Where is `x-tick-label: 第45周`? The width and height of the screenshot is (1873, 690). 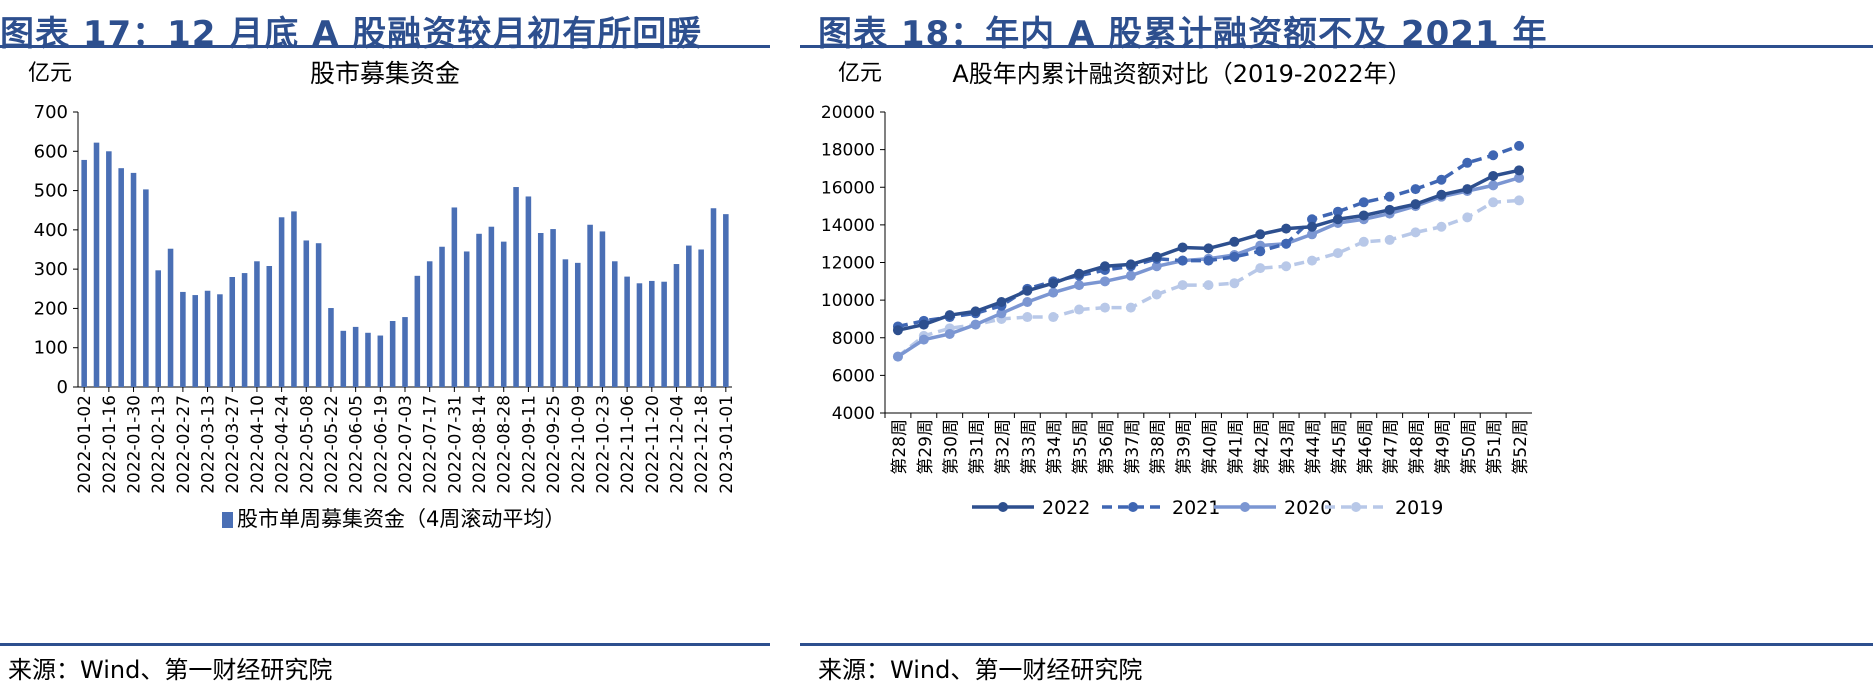
x-tick-label: 第45周 is located at coordinates (1340, 447).